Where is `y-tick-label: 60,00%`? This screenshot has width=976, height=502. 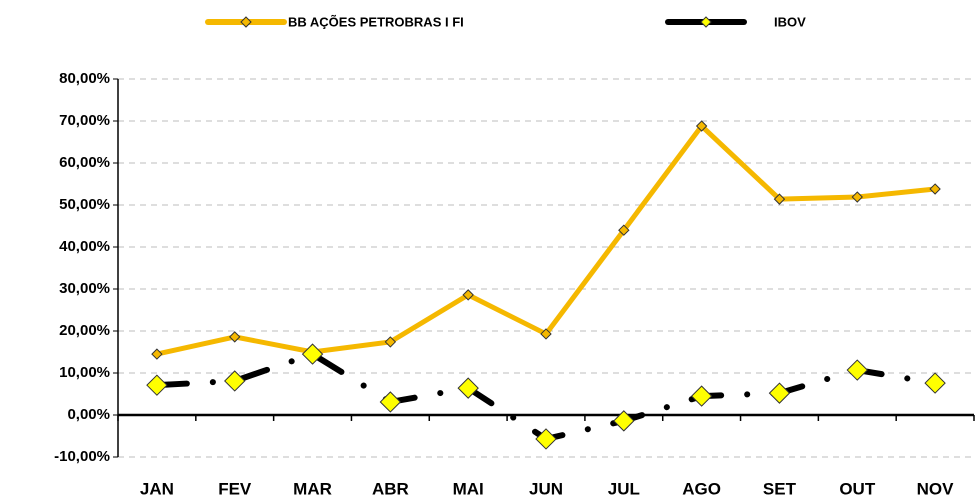 y-tick-label: 60,00% is located at coordinates (84, 162).